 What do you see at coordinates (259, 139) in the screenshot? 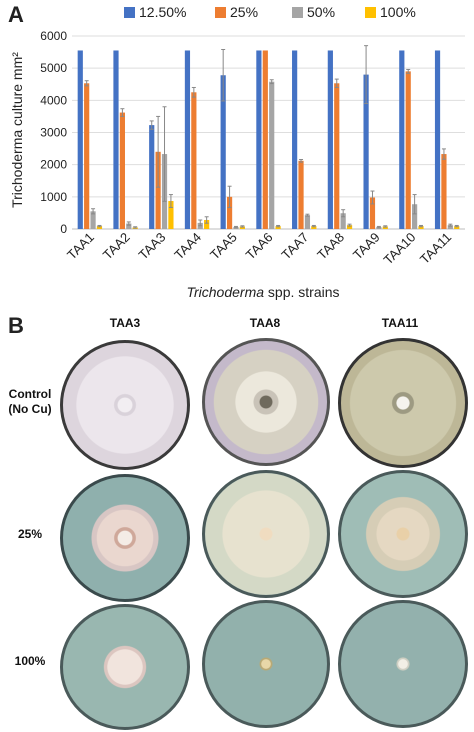
I see `bar-taa6-12-50pct` at bounding box center [259, 139].